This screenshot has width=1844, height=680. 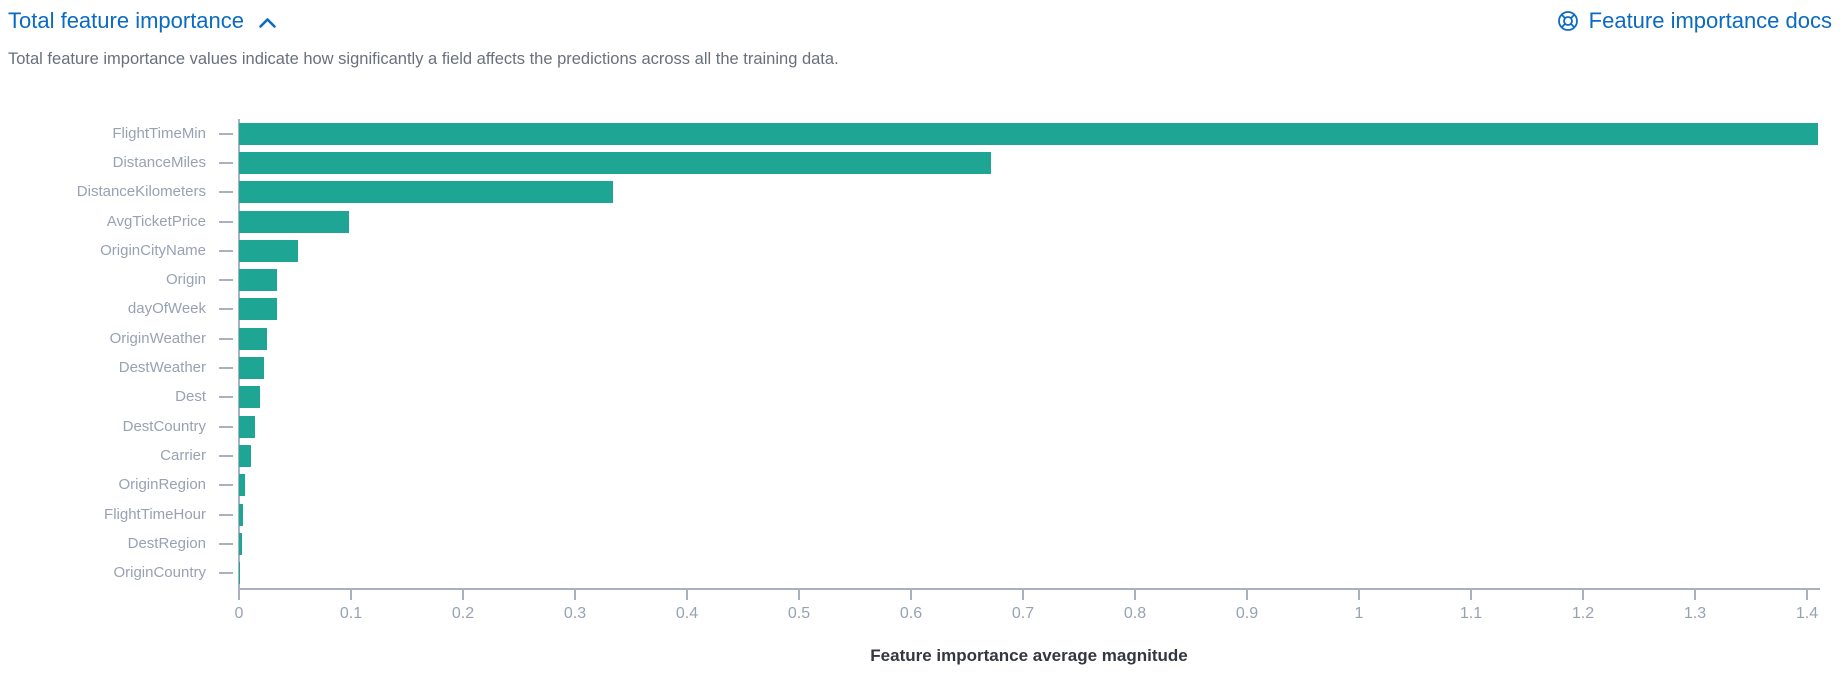 I want to click on y-axis-label-DestCountry: DestCountry, so click(x=164, y=426).